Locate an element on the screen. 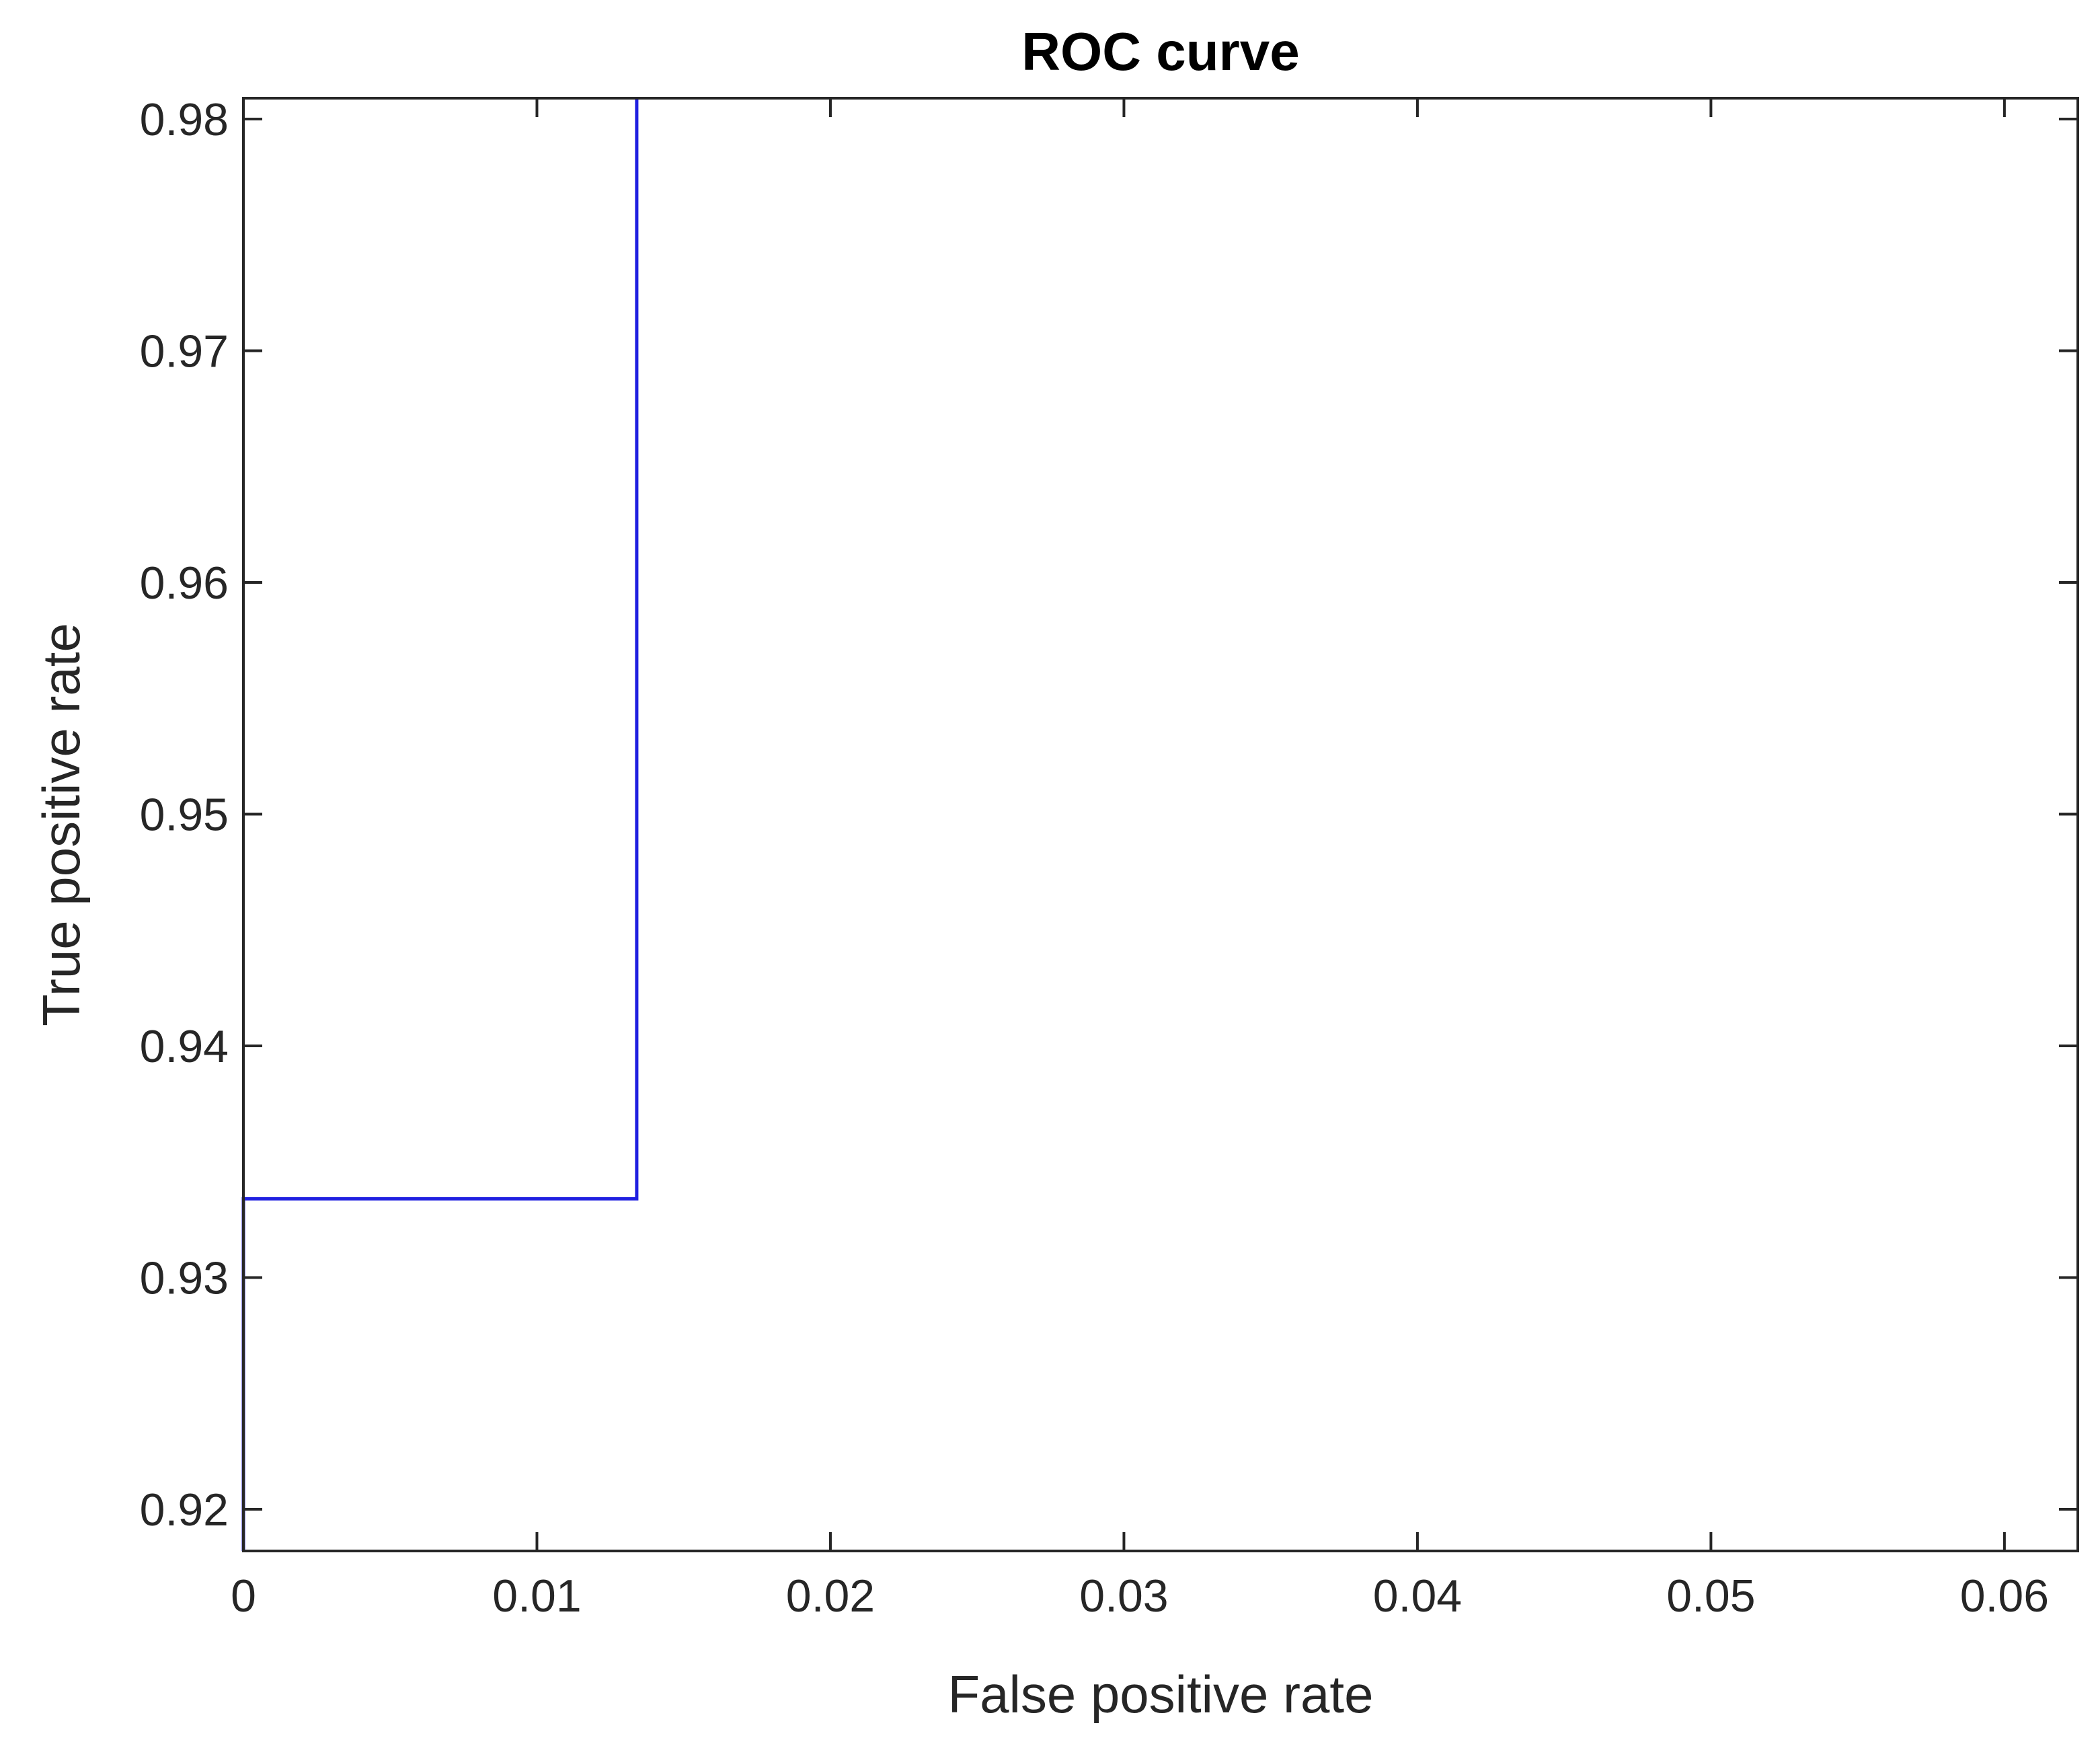 Image resolution: width=2100 pixels, height=1744 pixels. y-tick-label: 0.94 is located at coordinates (184, 1046).